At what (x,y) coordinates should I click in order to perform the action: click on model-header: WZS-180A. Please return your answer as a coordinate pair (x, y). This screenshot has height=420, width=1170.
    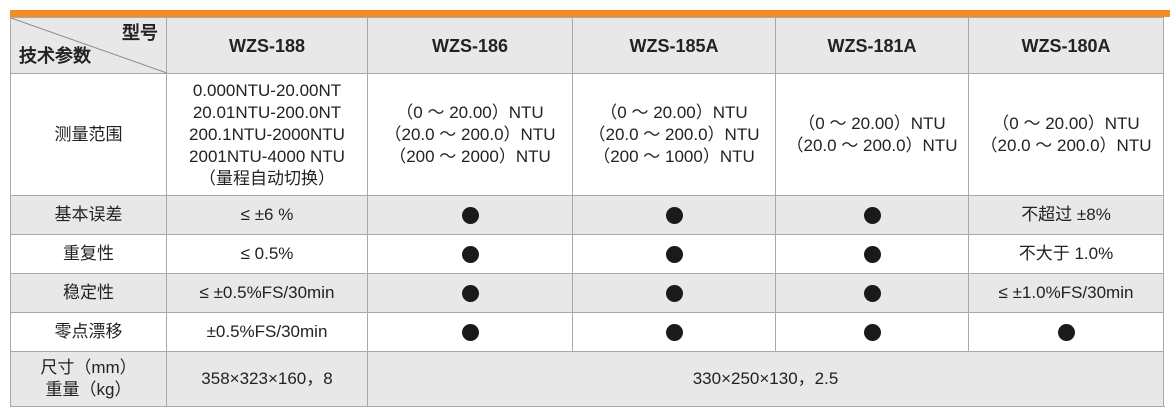
    Looking at the image, I should click on (1066, 45).